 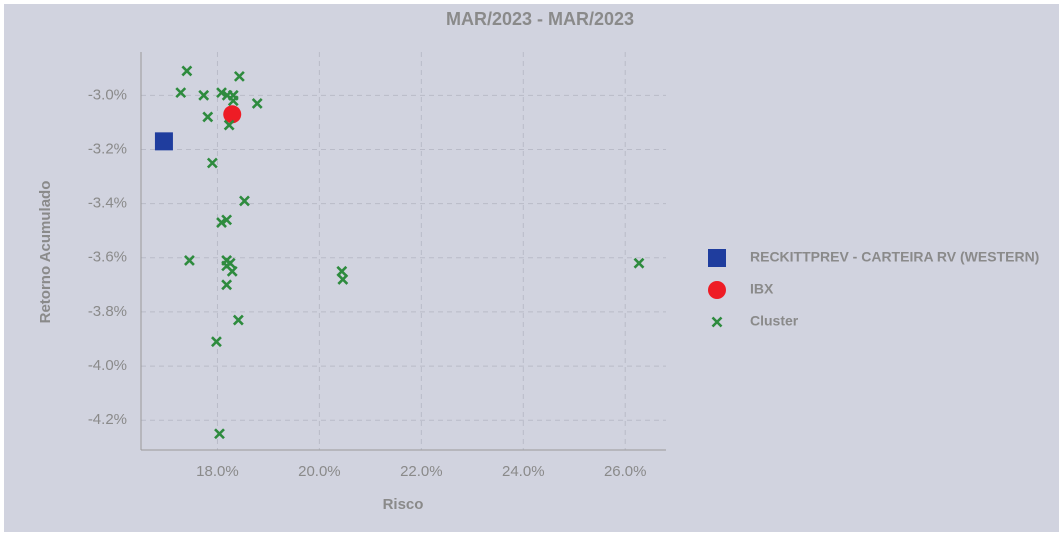 What do you see at coordinates (774, 321) in the screenshot?
I see `legend-label: Cluster` at bounding box center [774, 321].